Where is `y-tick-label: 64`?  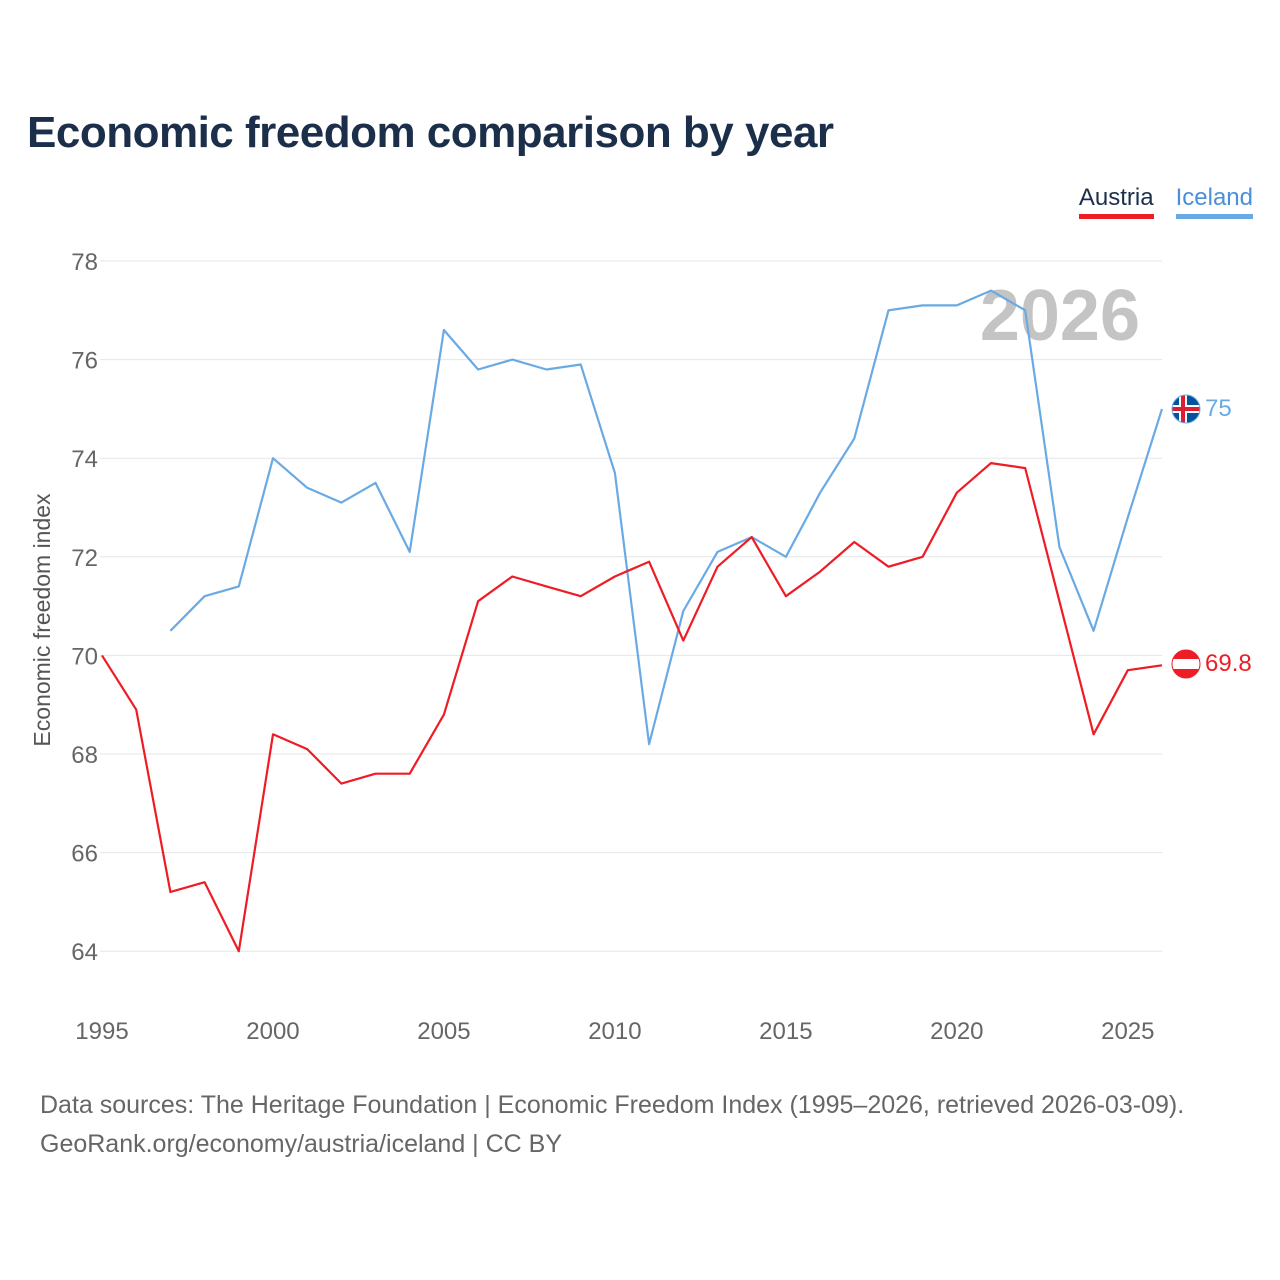
y-tick-label: 64 is located at coordinates (84, 952).